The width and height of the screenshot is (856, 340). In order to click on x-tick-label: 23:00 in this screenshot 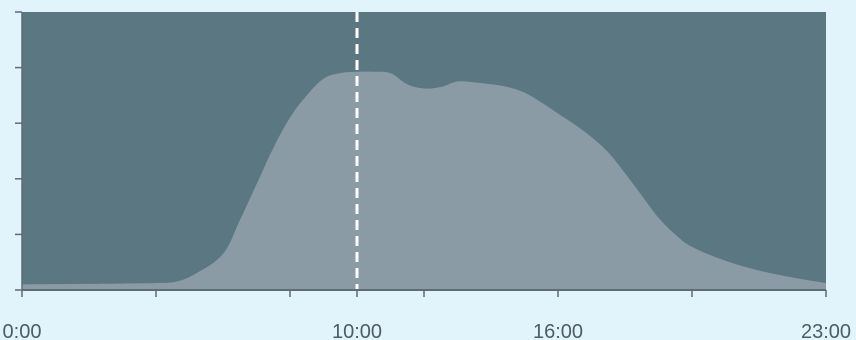, I will do `click(826, 330)`.